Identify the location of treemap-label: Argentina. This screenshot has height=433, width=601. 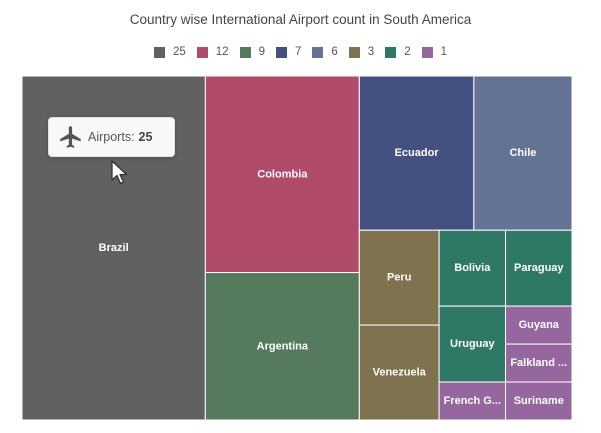
(283, 346).